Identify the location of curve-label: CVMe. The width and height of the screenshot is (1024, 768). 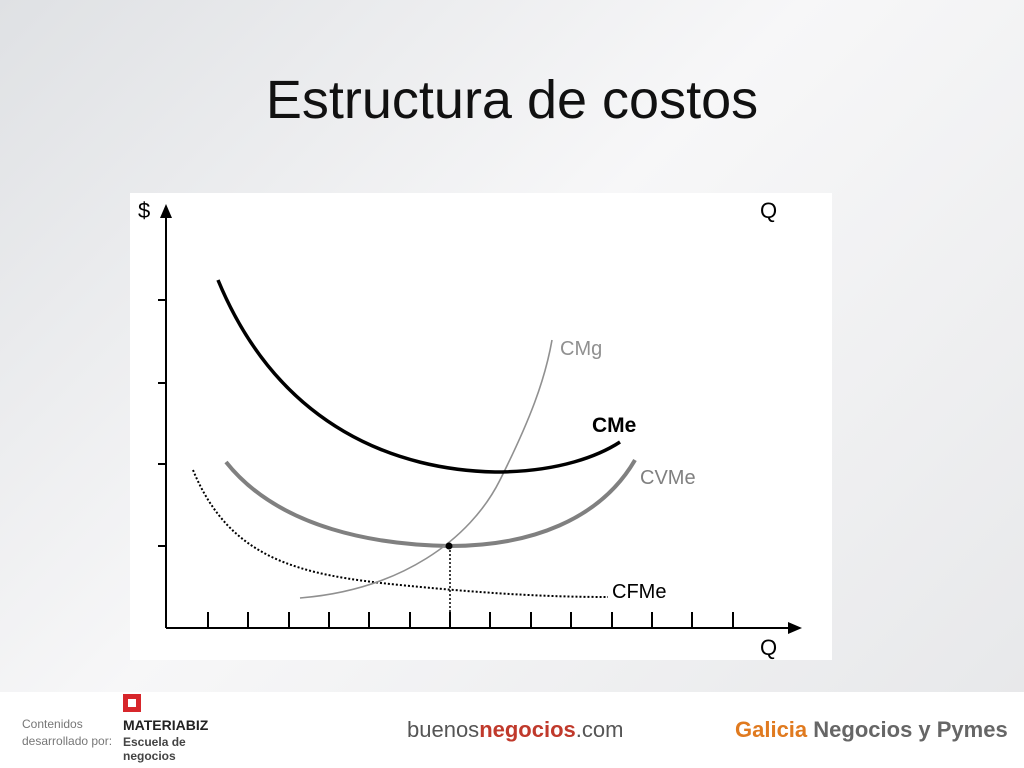
(668, 478).